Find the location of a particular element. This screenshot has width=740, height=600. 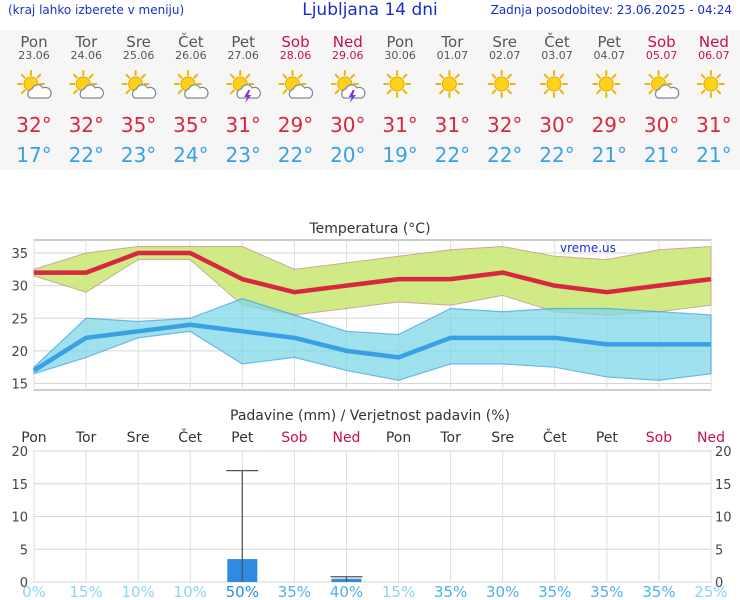

precip-tick-left: 10 is located at coordinates (19, 518).